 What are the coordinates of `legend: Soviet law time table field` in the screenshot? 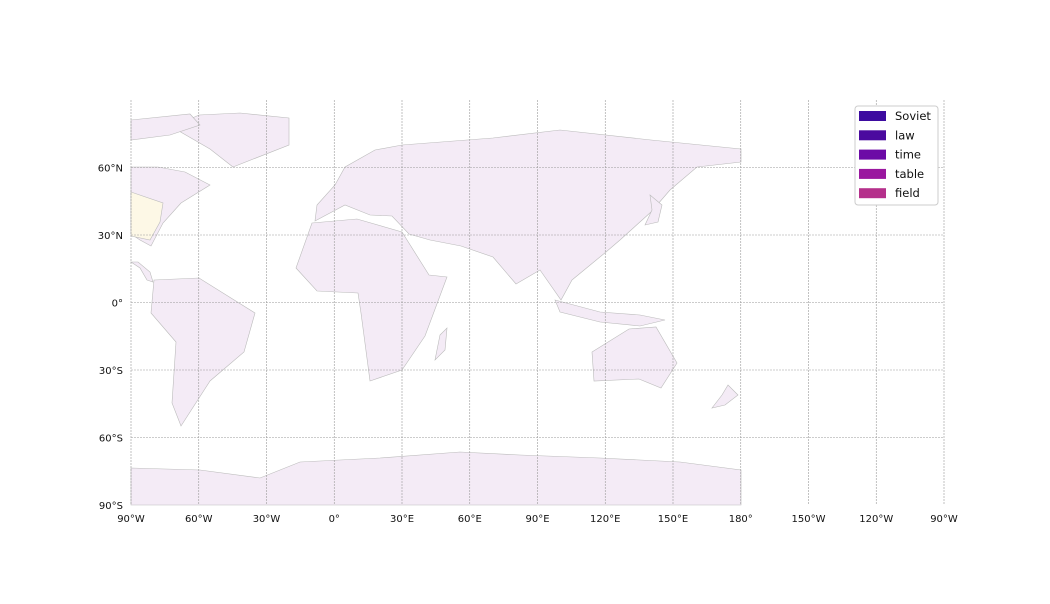 It's located at (896, 155).